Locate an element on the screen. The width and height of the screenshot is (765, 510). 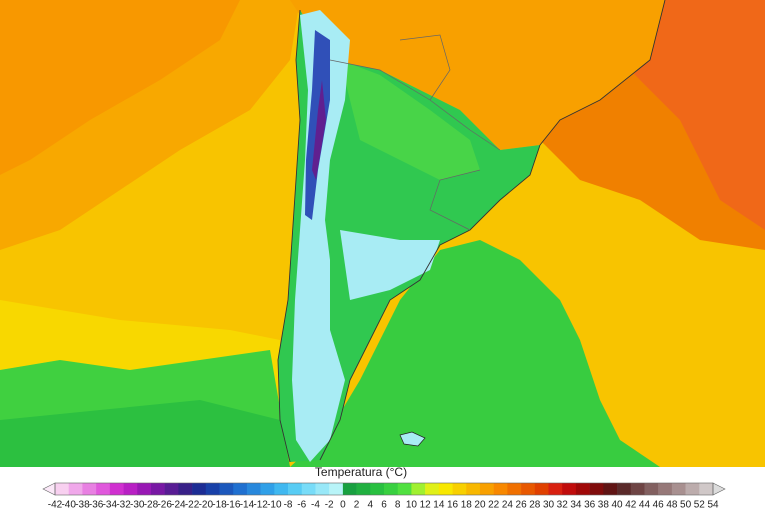
colorbar-tick-label: -2 is located at coordinates (329, 505).